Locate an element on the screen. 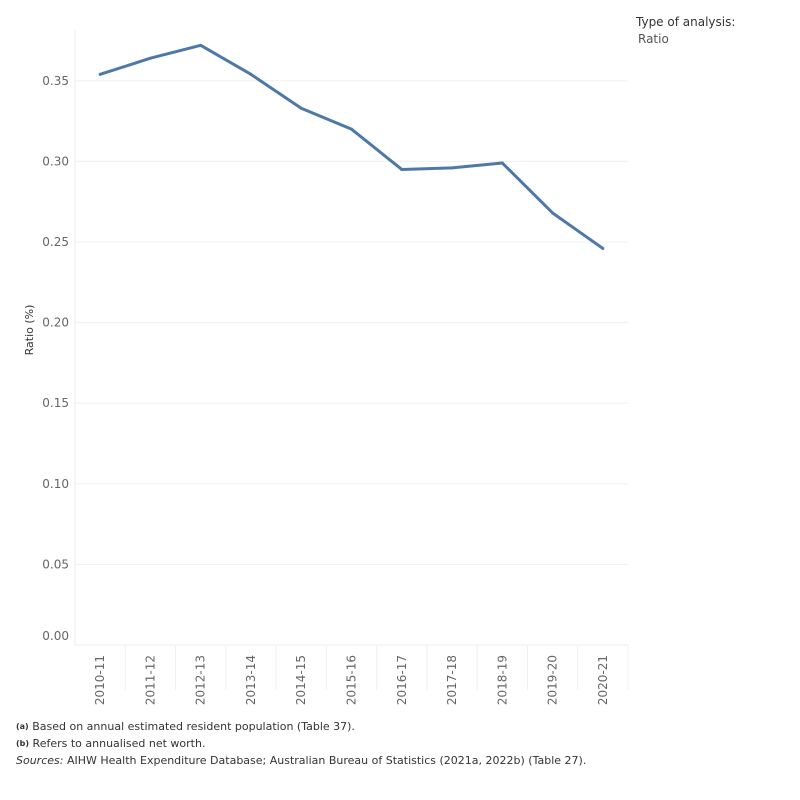 This screenshot has width=800, height=800. x-tick-label: 2013-14 is located at coordinates (251, 680).